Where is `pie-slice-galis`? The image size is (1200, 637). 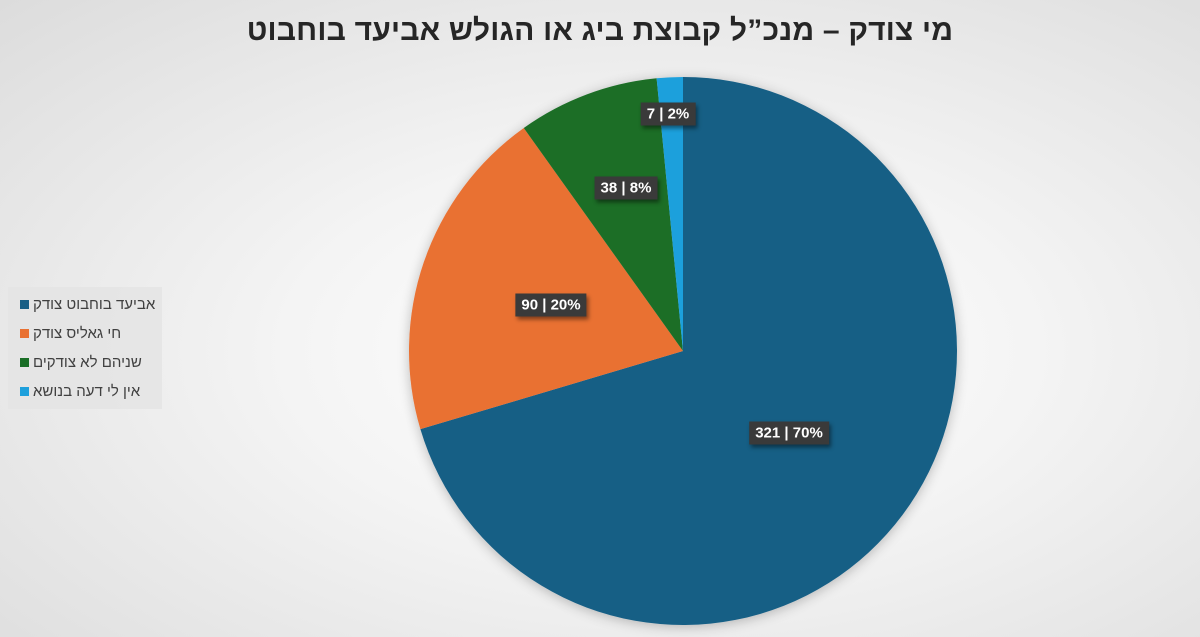 pie-slice-galis is located at coordinates (546, 279).